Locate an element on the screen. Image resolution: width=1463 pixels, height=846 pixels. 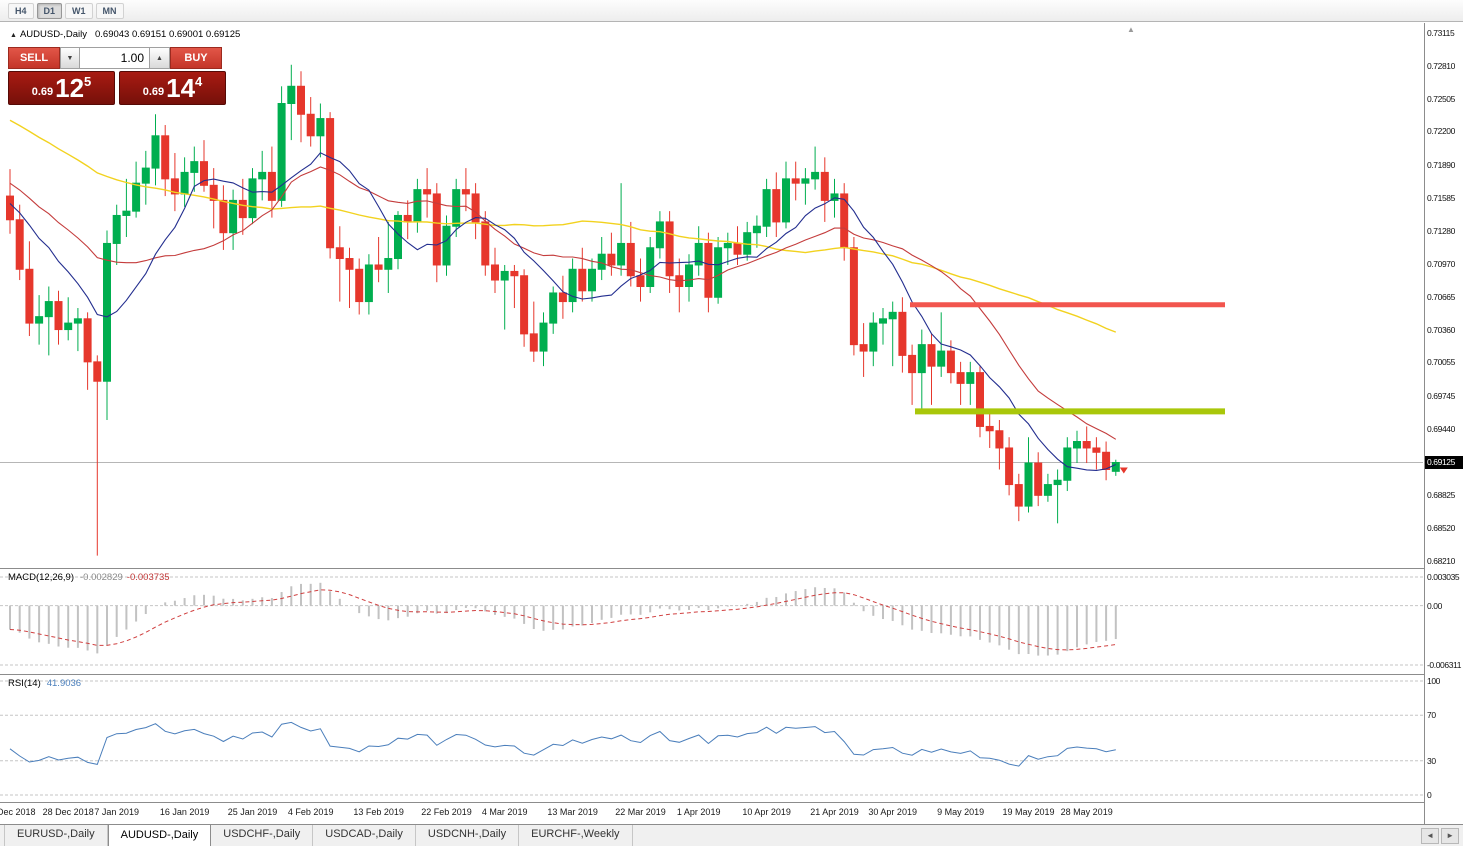
price-tick-label: 0.71280 is located at coordinates (1441, 230).